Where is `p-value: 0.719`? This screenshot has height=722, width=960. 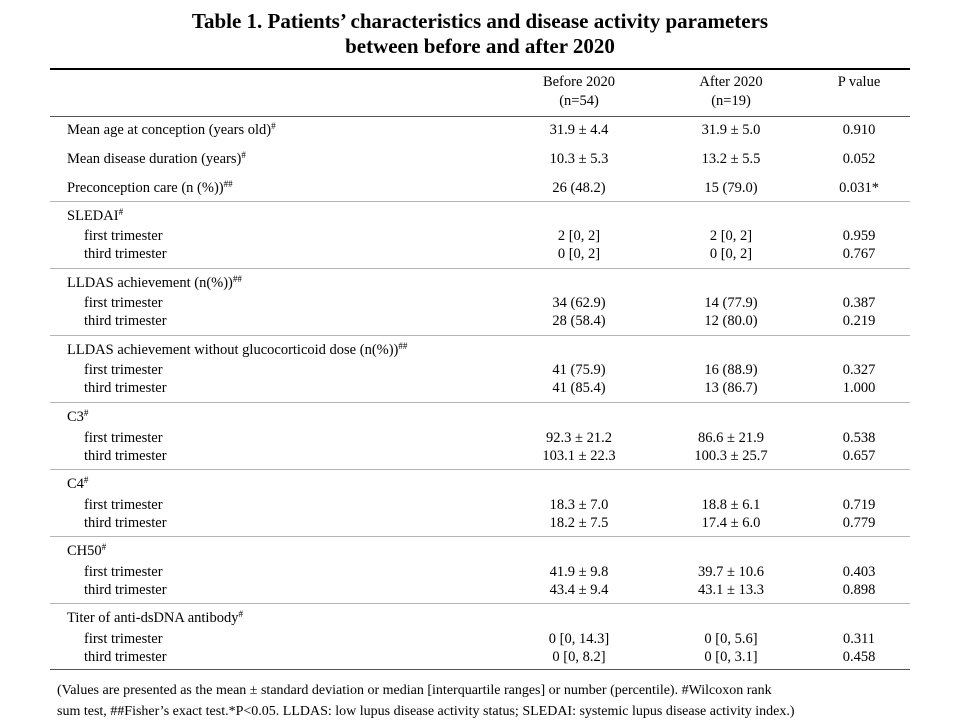
p-value: 0.719 is located at coordinates (859, 505).